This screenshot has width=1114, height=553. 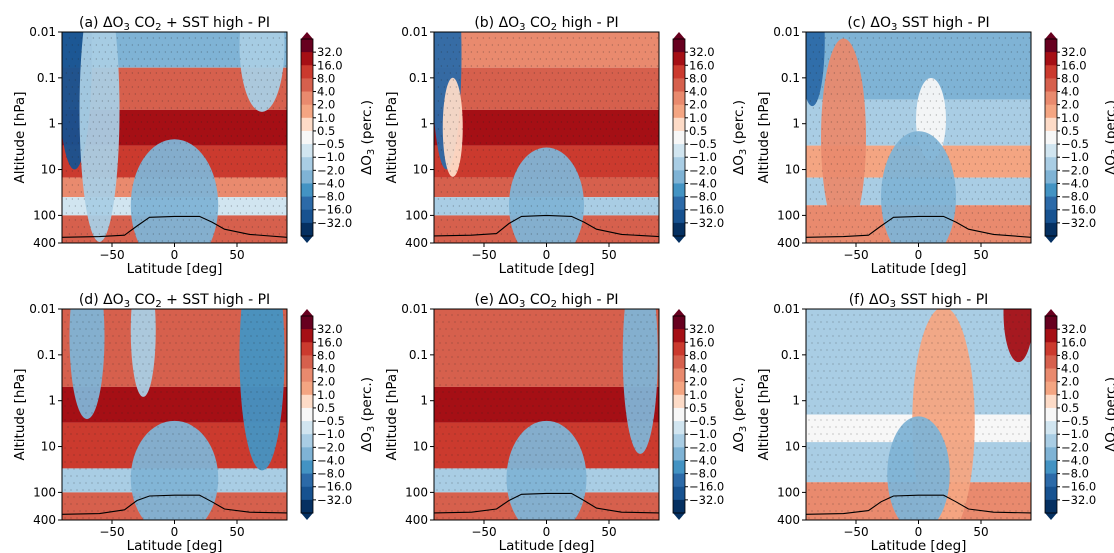 What do you see at coordinates (698, 408) in the screenshot?
I see `colorbar-tick-label: 0.5` at bounding box center [698, 408].